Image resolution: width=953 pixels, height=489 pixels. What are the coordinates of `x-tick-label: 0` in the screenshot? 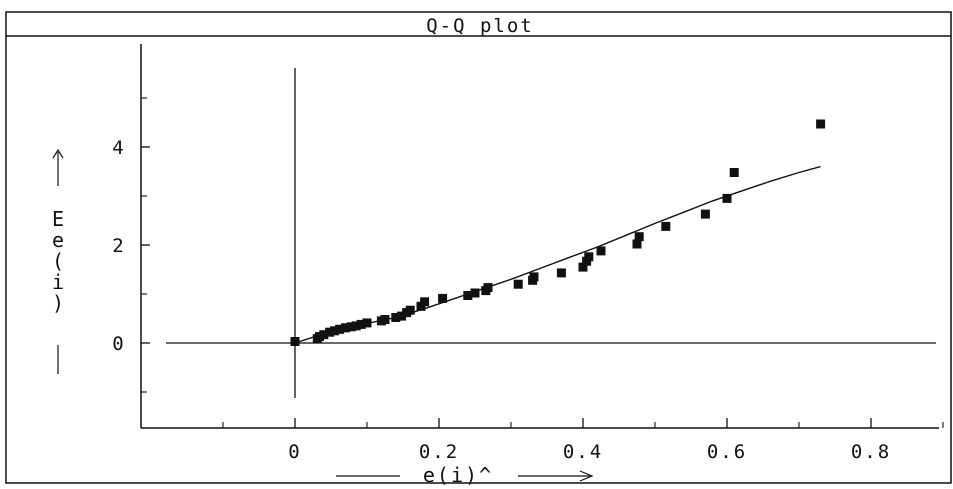 It's located at (294, 452).